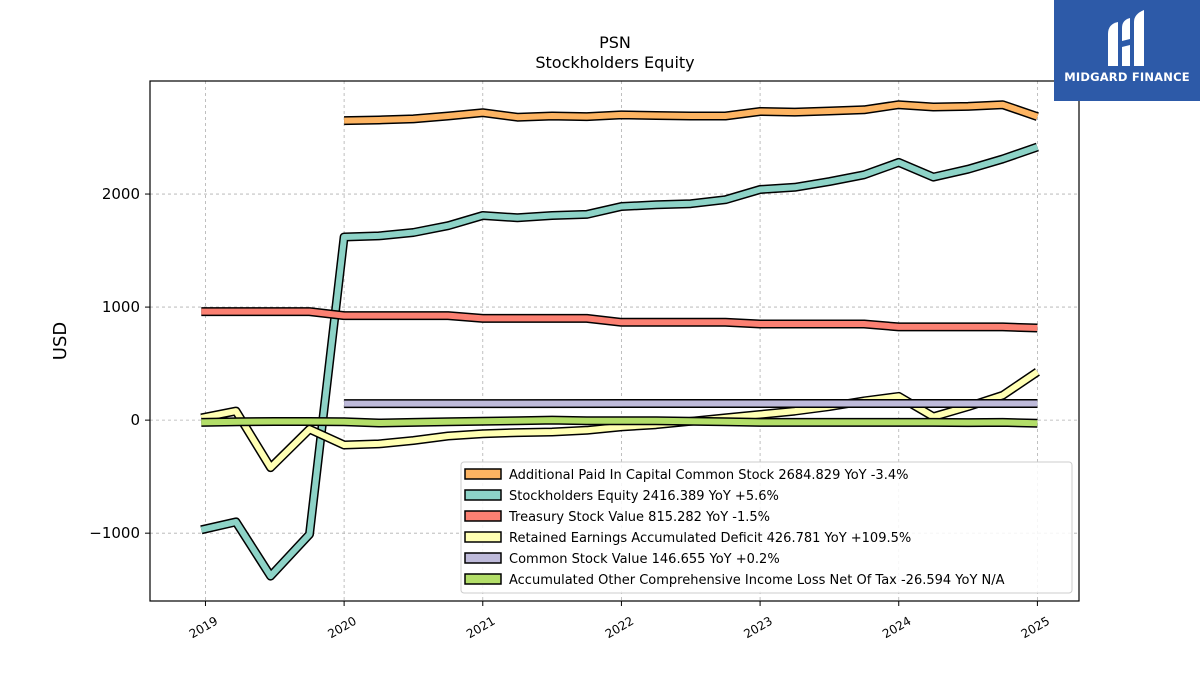 This screenshot has height=675, width=1200. I want to click on x-tick-label: 2021, so click(480, 627).